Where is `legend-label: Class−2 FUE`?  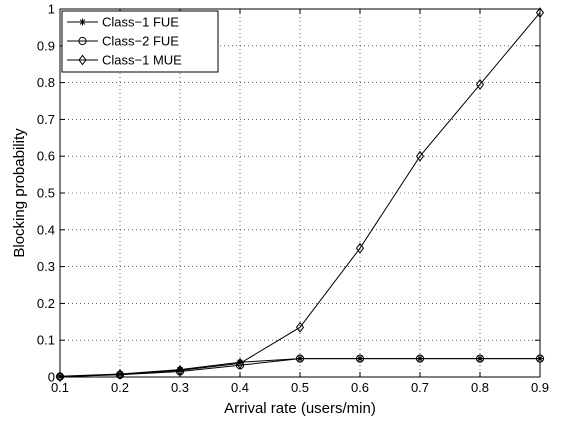
legend-label: Class−2 FUE is located at coordinates (140, 41).